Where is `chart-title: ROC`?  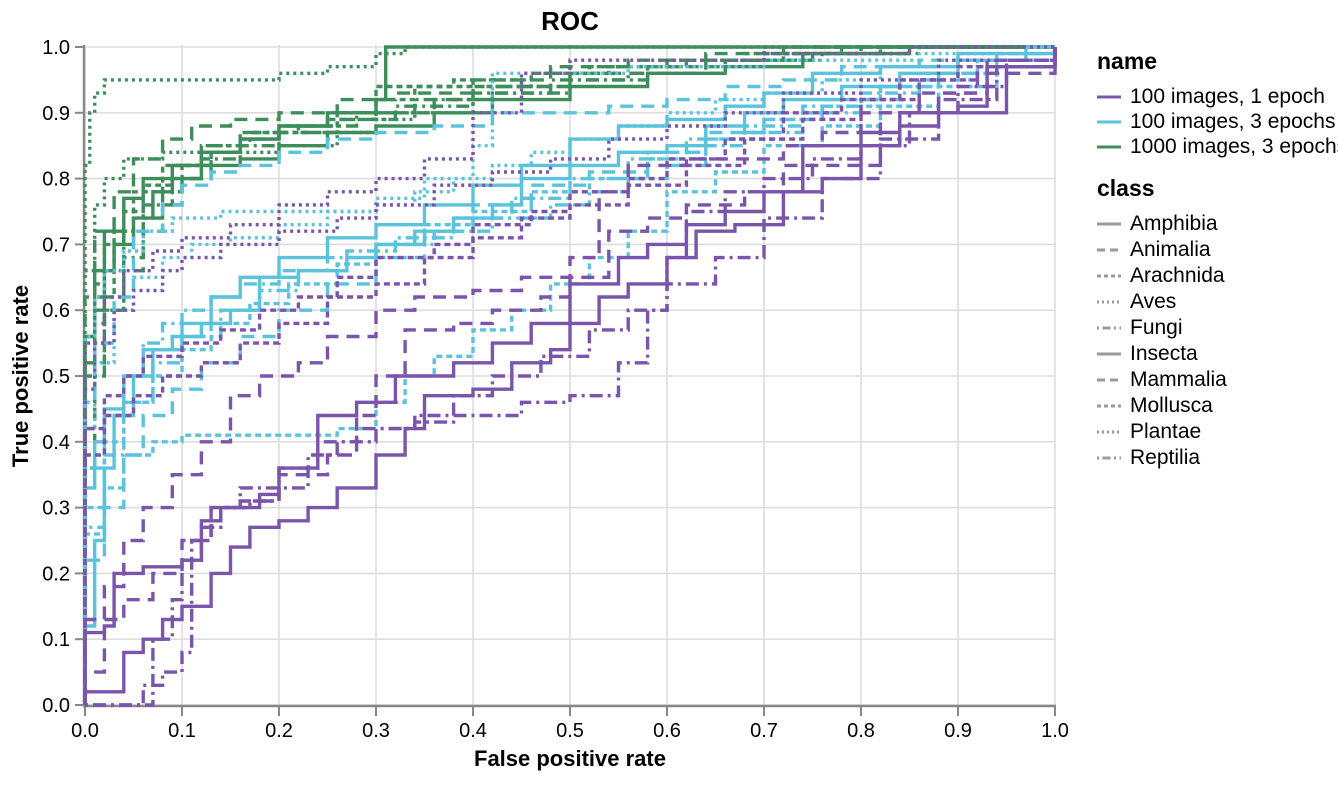
chart-title: ROC is located at coordinates (570, 21).